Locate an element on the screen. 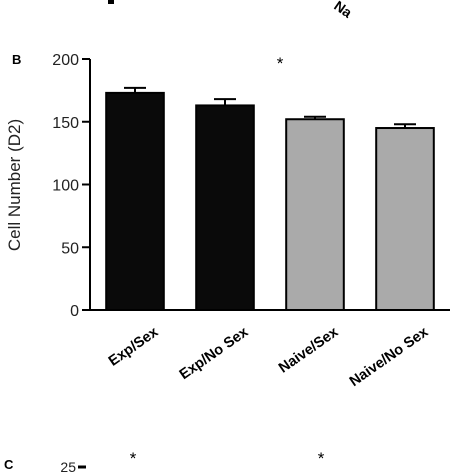 The width and height of the screenshot is (474, 474). top-fragment-mark is located at coordinates (111, 2).